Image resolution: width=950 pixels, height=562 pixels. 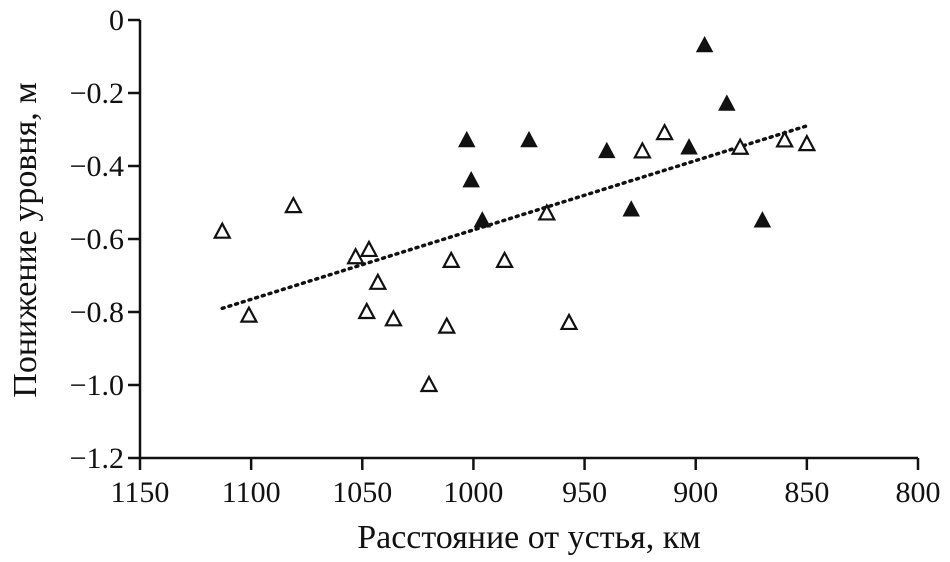 What do you see at coordinates (97, 312) in the screenshot?
I see `y-tick-label: −0.8` at bounding box center [97, 312].